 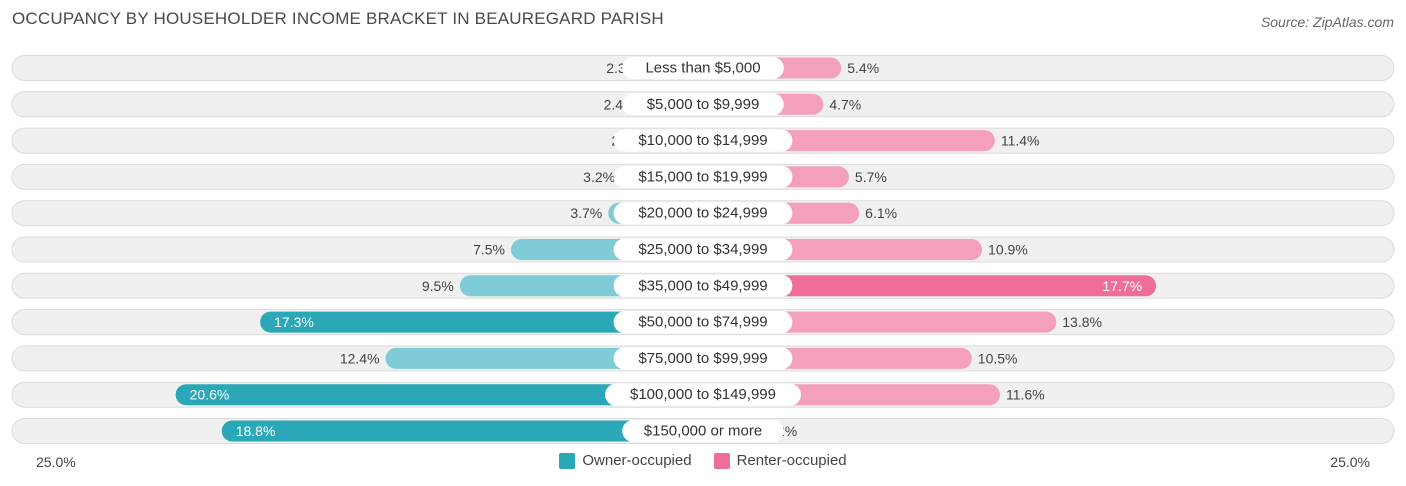 What do you see at coordinates (438, 286) in the screenshot?
I see `owner-value-label: 9.5%` at bounding box center [438, 286].